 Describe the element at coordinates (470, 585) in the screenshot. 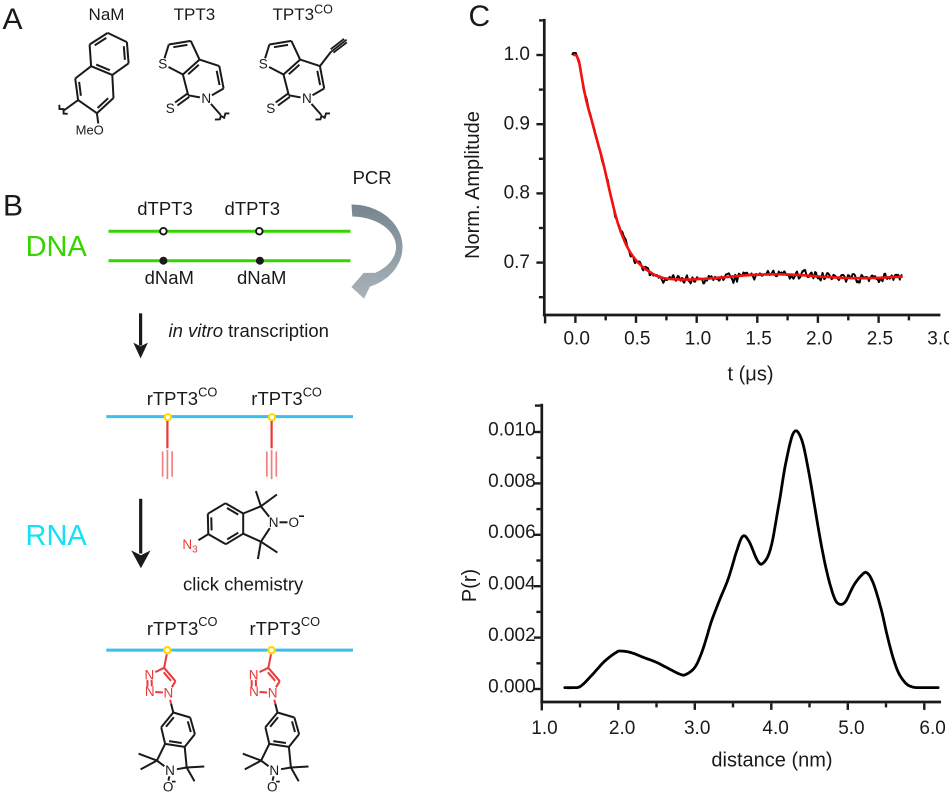

I see `svg-text: P(r)` at that location.